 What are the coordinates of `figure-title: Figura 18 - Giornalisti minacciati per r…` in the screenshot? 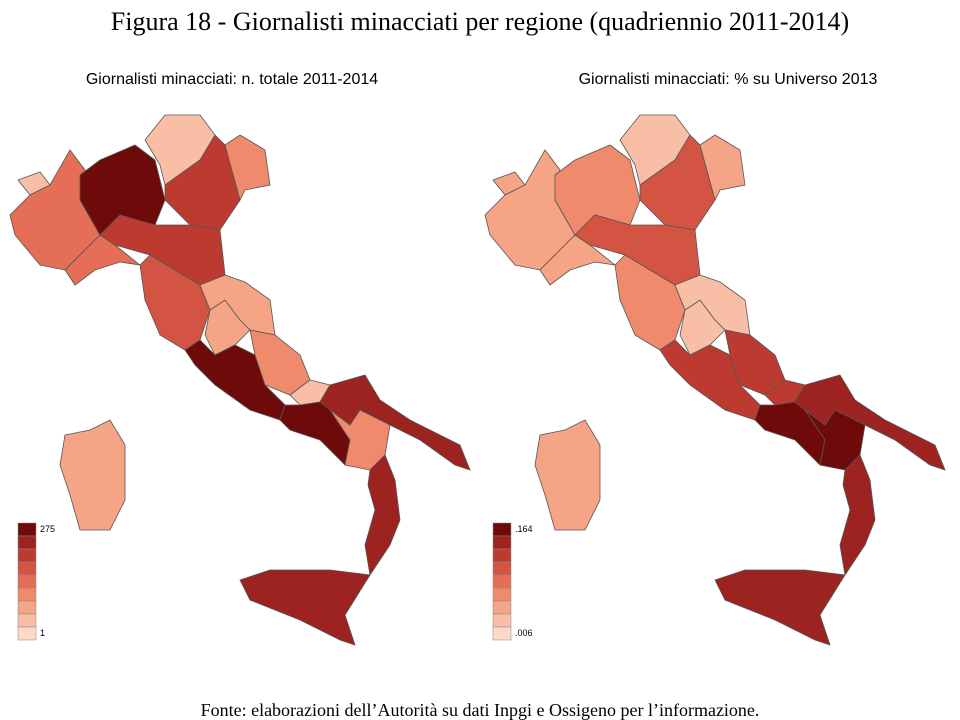 It's located at (480, 21).